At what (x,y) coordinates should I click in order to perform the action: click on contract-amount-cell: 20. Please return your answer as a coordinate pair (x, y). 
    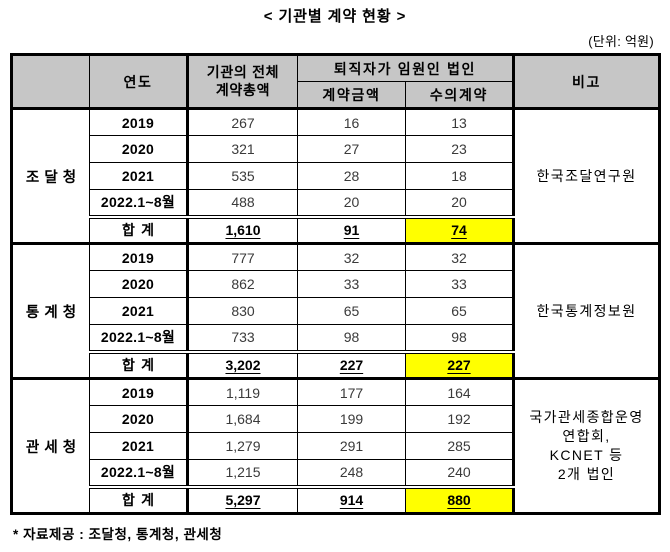
    Looking at the image, I should click on (351, 203).